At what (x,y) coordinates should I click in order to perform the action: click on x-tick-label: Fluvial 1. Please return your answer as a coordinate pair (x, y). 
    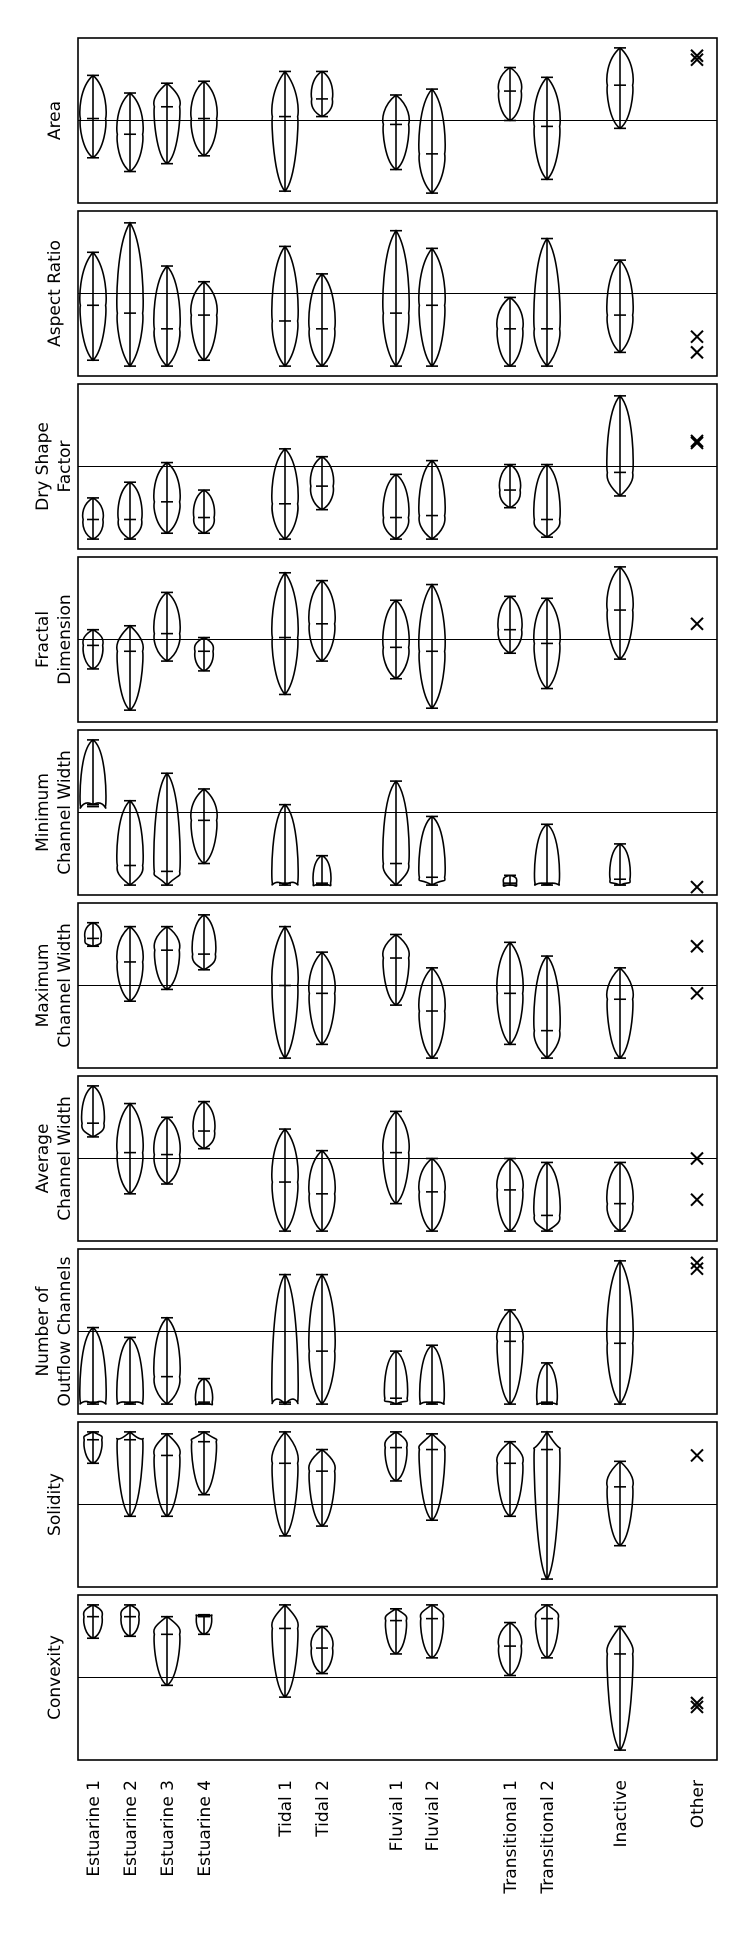
    Looking at the image, I should click on (397, 1815).